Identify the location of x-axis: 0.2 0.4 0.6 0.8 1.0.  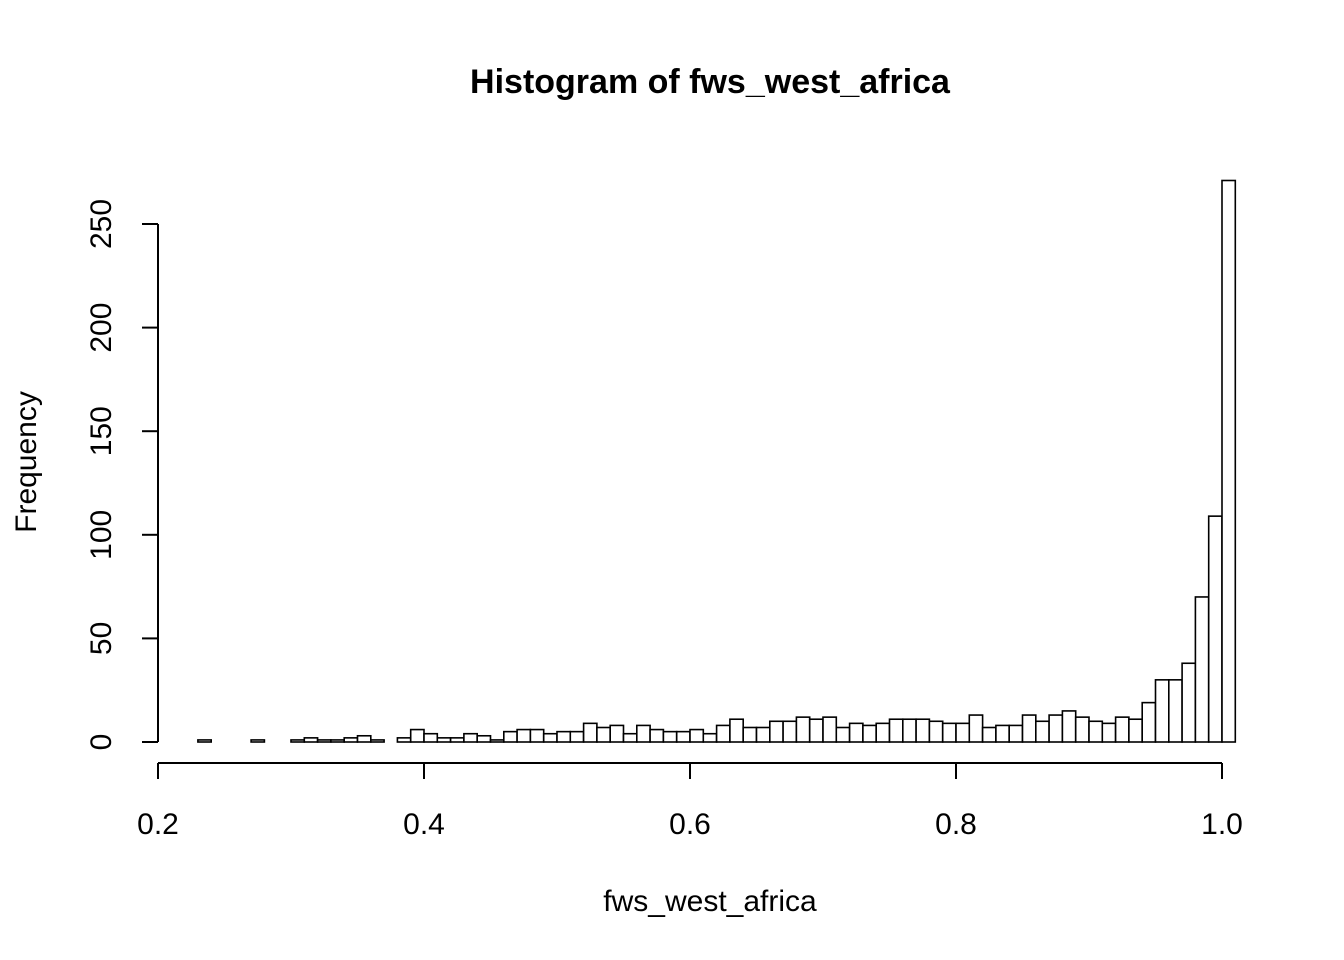
(690, 801).